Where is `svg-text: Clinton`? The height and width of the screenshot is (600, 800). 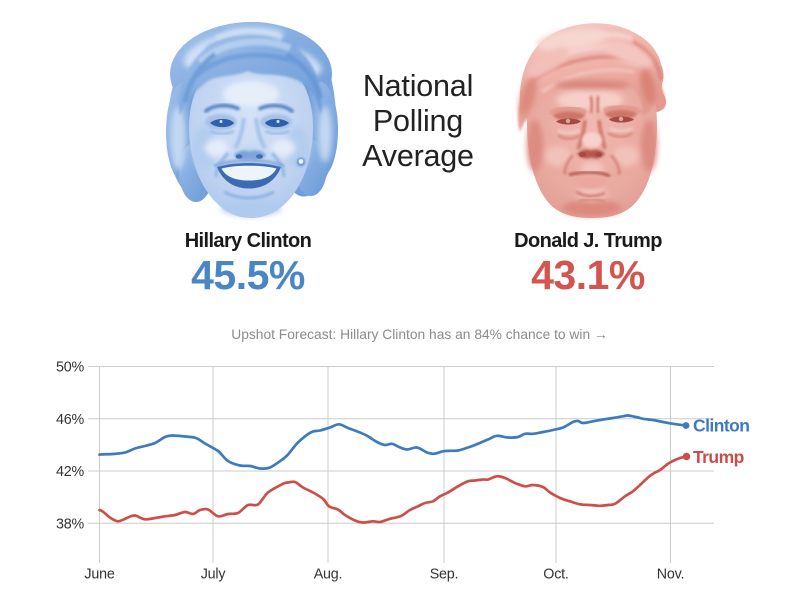
svg-text: Clinton is located at coordinates (721, 425).